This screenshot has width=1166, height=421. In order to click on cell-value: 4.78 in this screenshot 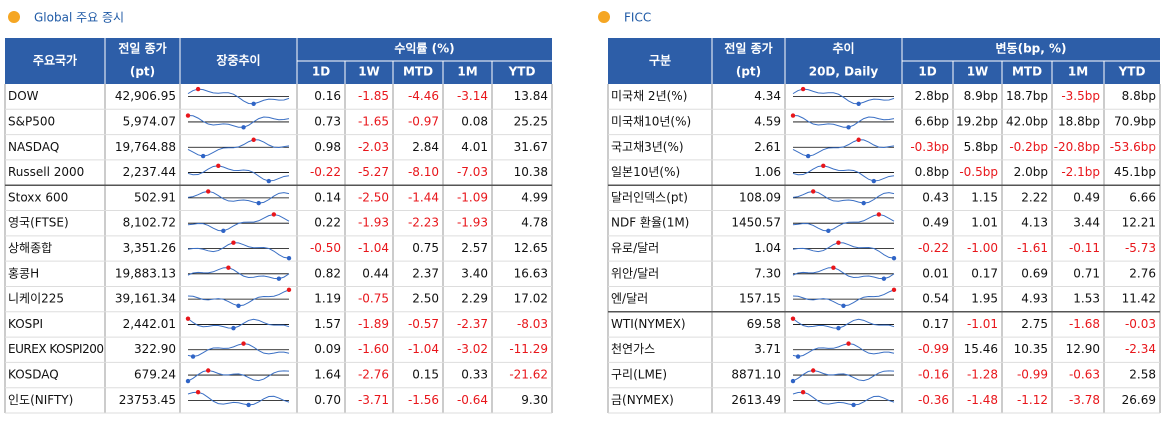, I will do `click(534, 223)`.